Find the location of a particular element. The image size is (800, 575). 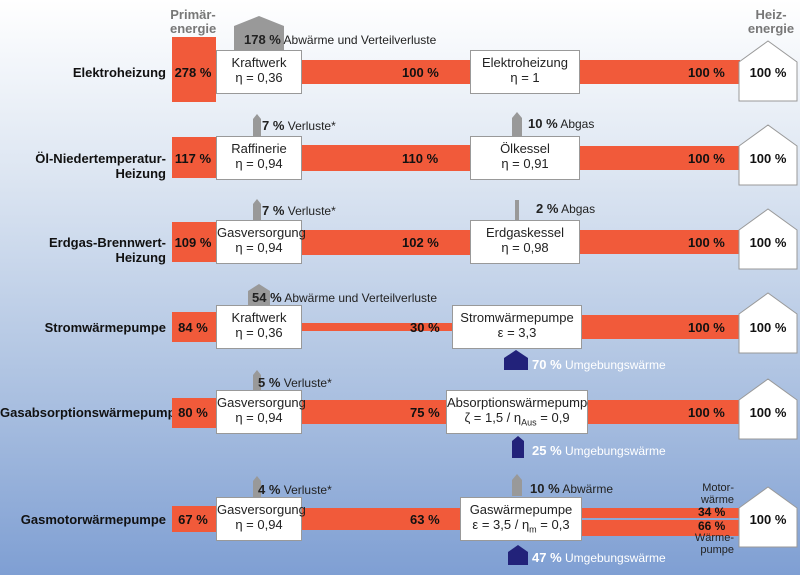

stage1-box: Kraftwerk η = 0,36 is located at coordinates (259, 327).